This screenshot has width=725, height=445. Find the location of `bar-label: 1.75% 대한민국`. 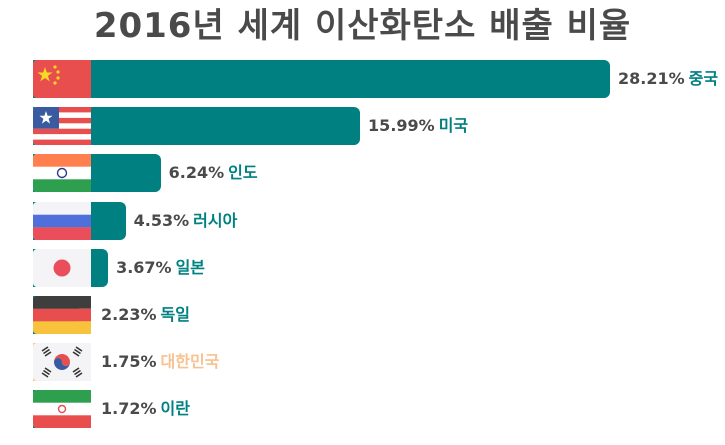

bar-label: 1.75% 대한민국 is located at coordinates (160, 362).